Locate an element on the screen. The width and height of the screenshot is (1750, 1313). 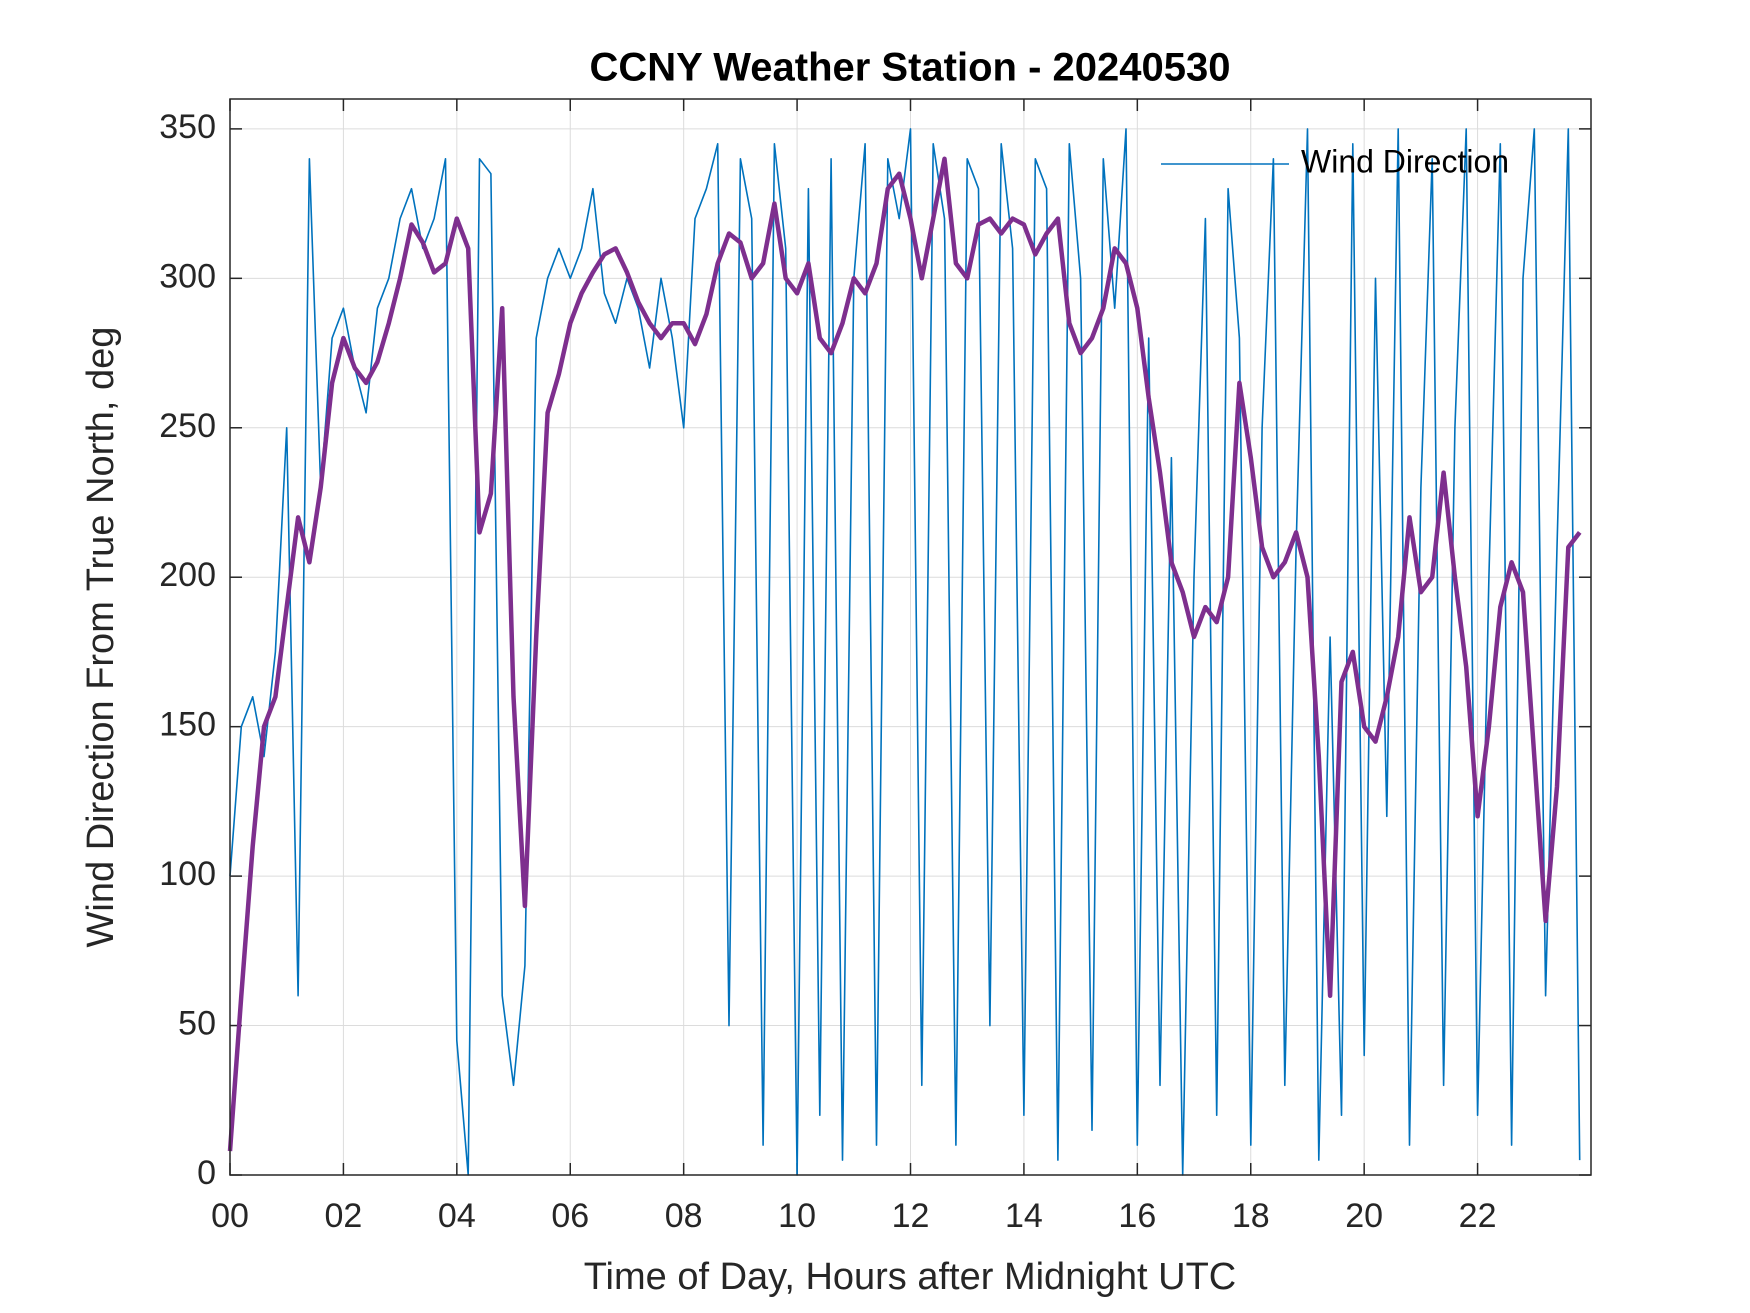
x-tick-label: 16 is located at coordinates (1137, 1216).